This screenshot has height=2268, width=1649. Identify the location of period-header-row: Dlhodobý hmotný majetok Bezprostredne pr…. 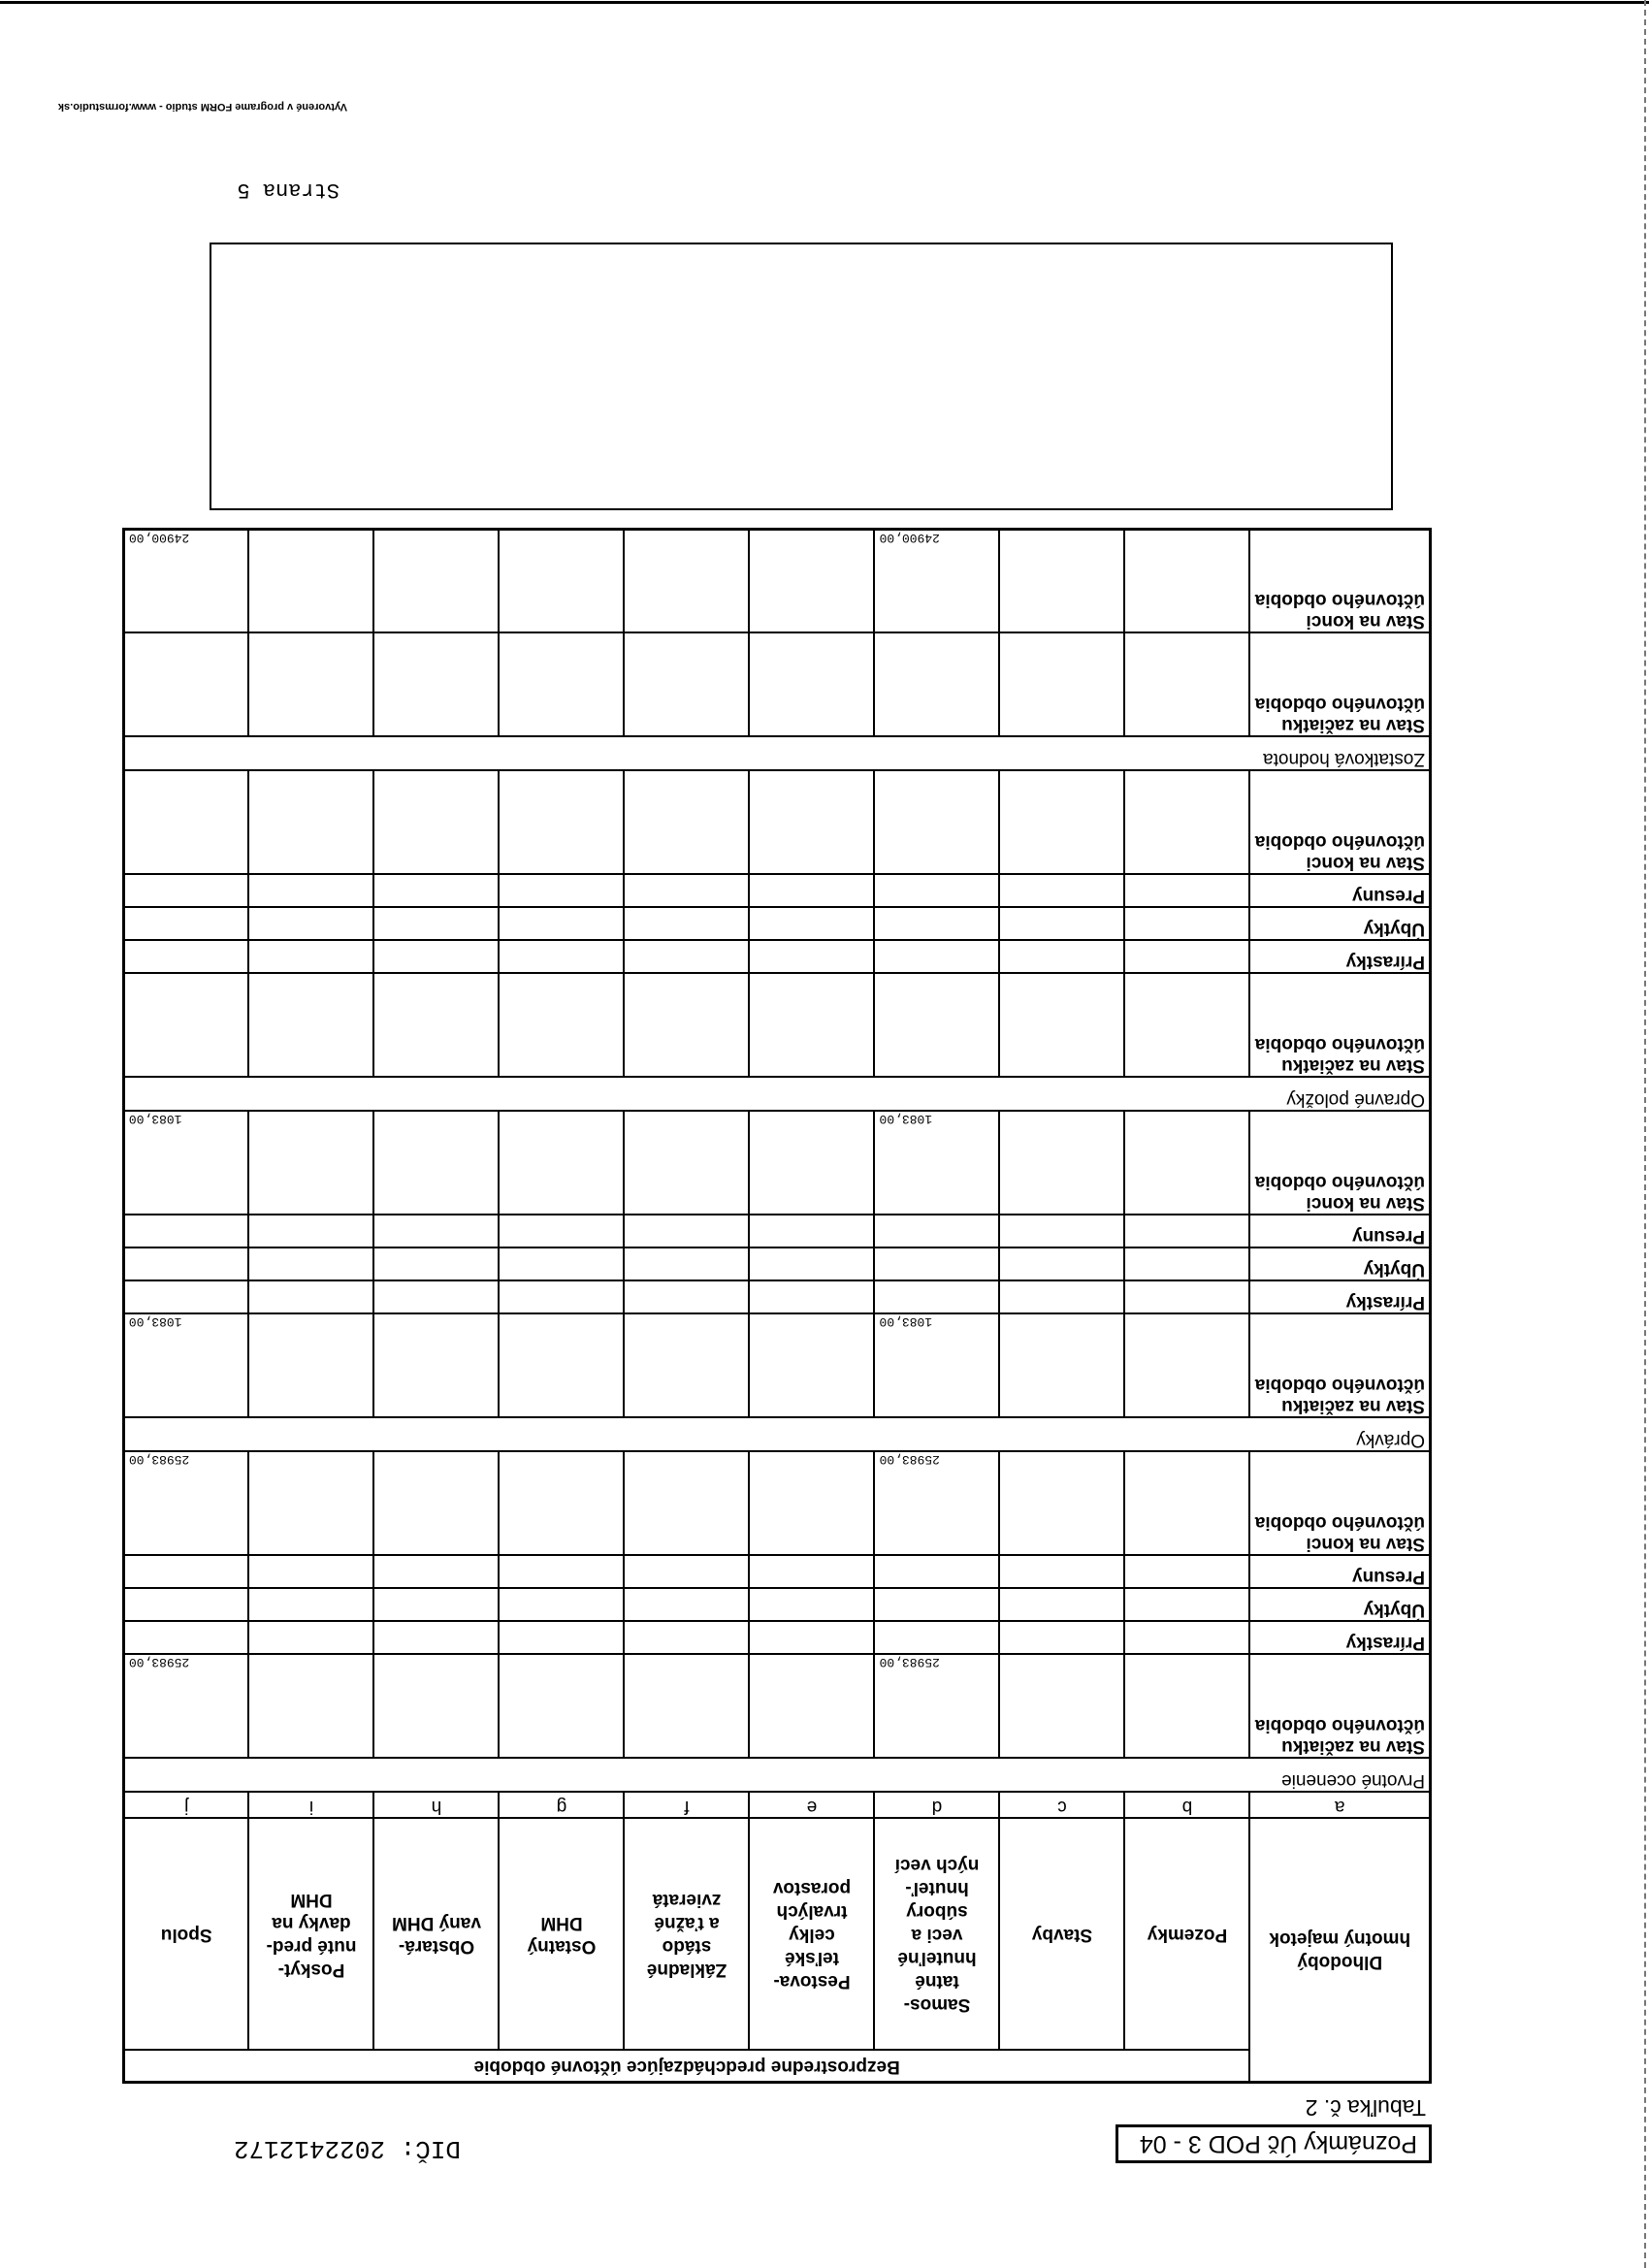
(777, 1950).